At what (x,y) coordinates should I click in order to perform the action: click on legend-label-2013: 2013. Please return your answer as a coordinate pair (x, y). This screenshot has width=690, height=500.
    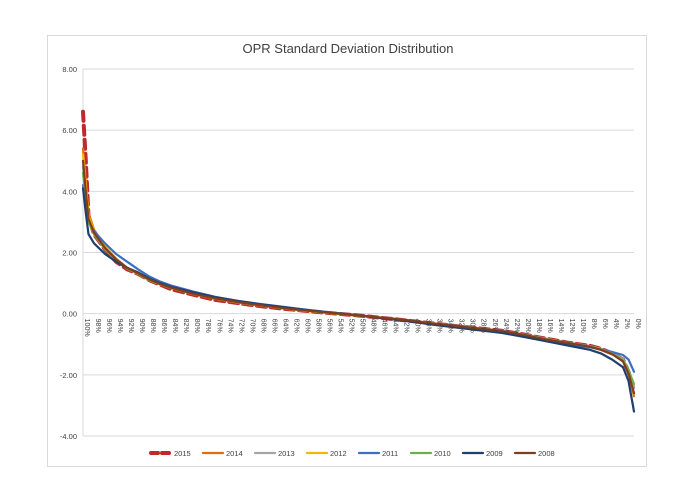
    Looking at the image, I should click on (286, 453).